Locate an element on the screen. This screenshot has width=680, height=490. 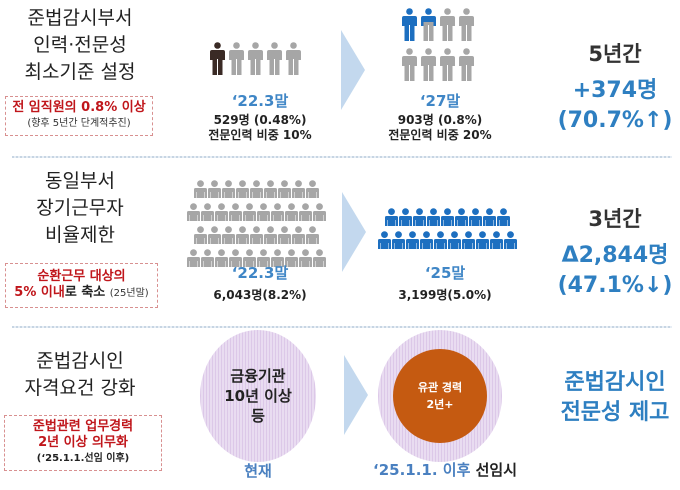
title-line: 동일부서 is located at coordinates (80, 181).